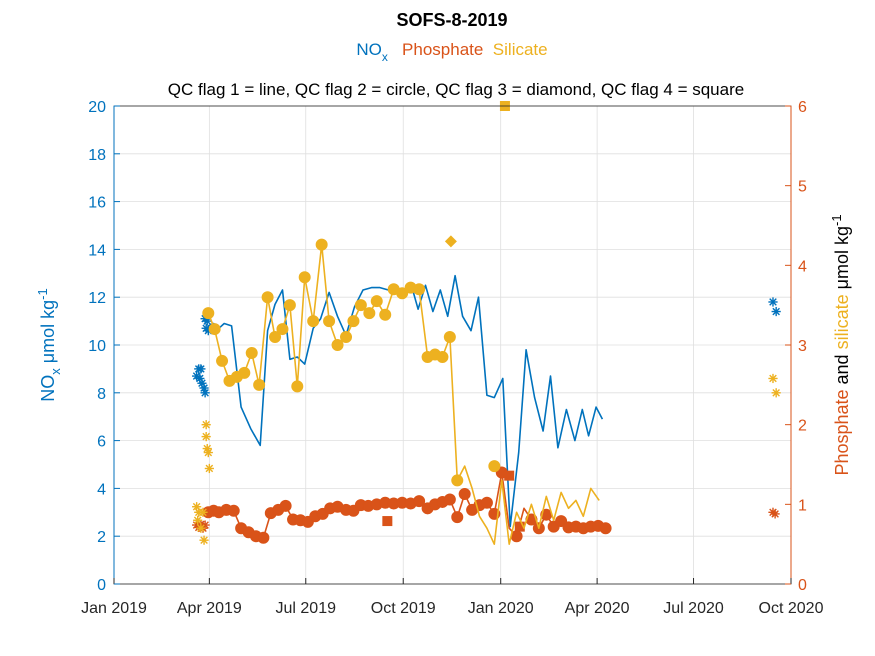 The height and width of the screenshot is (656, 875). I want to click on right-axis-label: Phosphate and silicate μmol kg-1, so click(840, 344).